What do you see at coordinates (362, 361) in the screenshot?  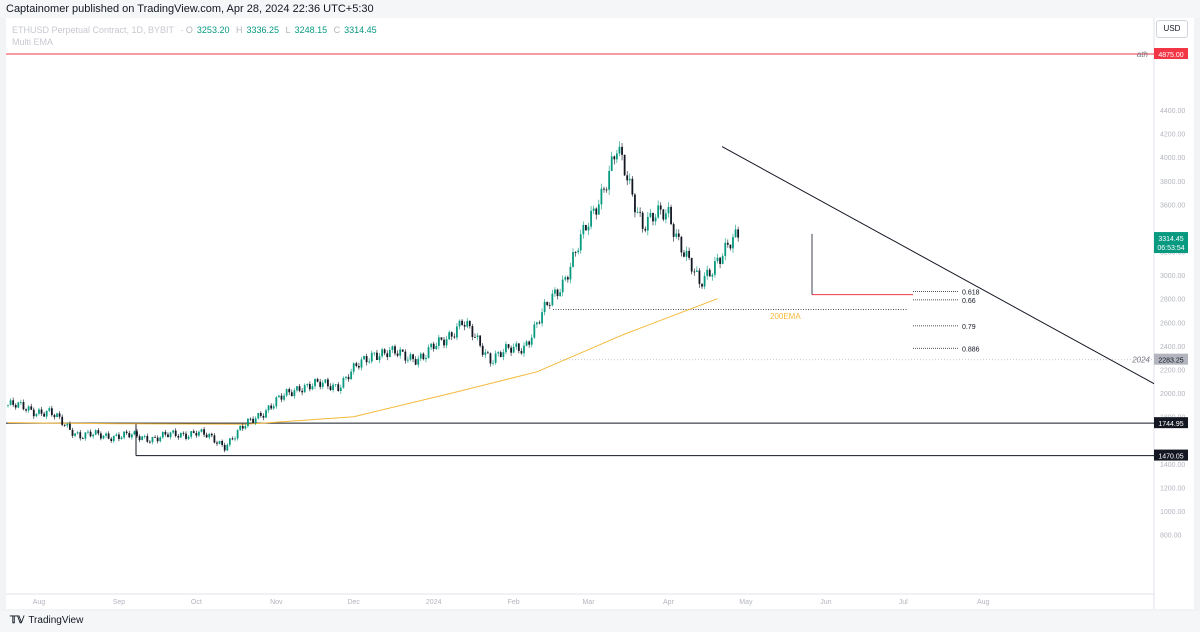 I see `ema-layer` at bounding box center [362, 361].